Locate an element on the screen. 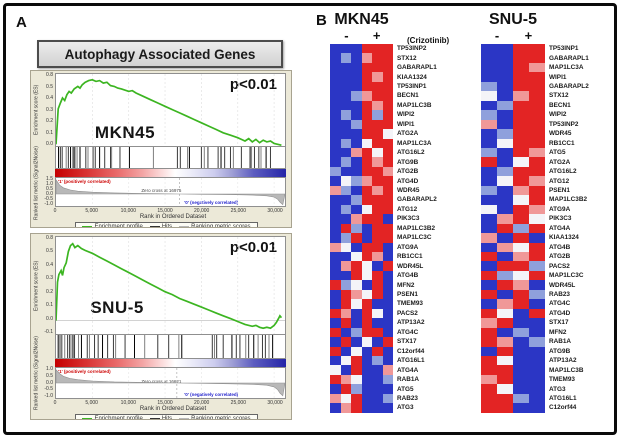  gene-label: MAP1LC3B is located at coordinates (566, 370).